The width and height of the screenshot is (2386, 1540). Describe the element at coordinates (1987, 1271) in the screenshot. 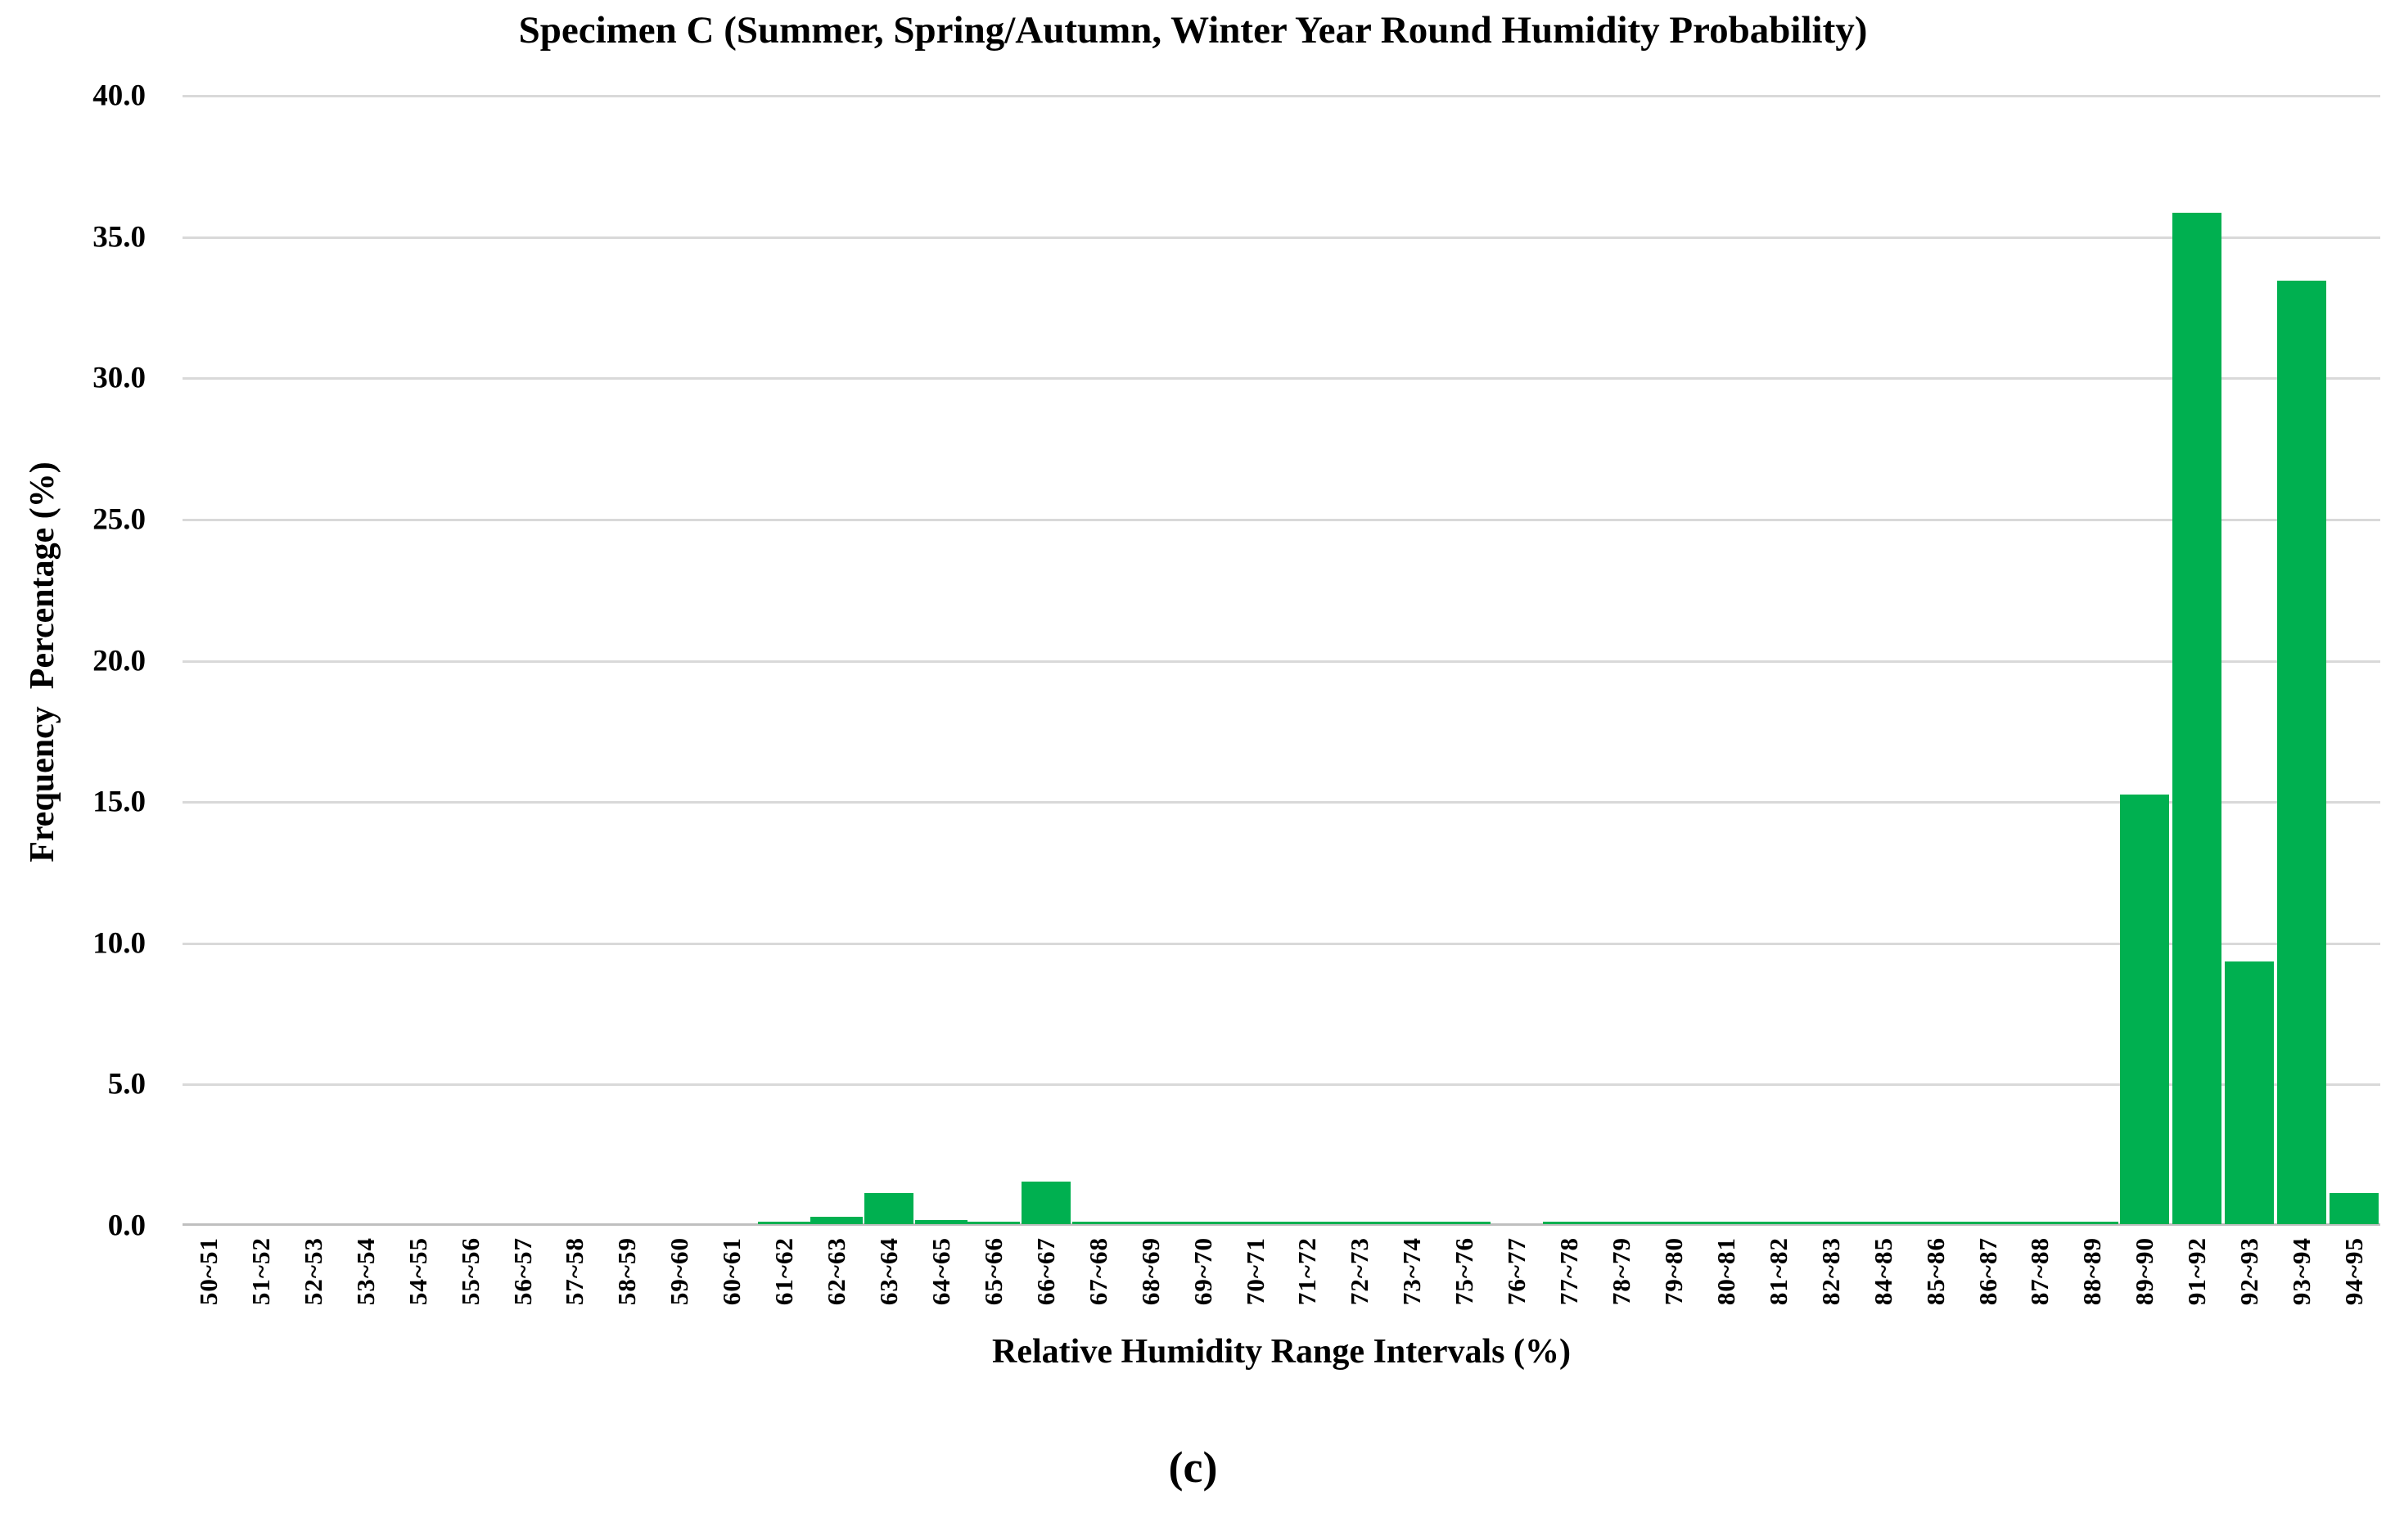

I see `x-tick-label: 86~87` at that location.